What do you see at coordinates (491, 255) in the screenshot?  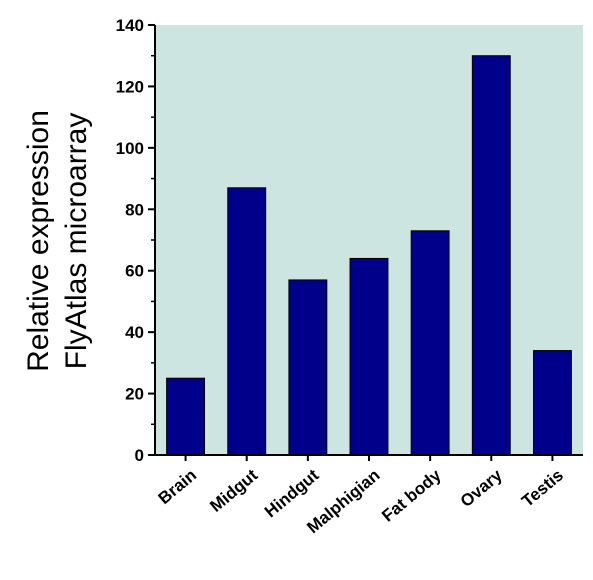 I see `bar-ovary` at bounding box center [491, 255].